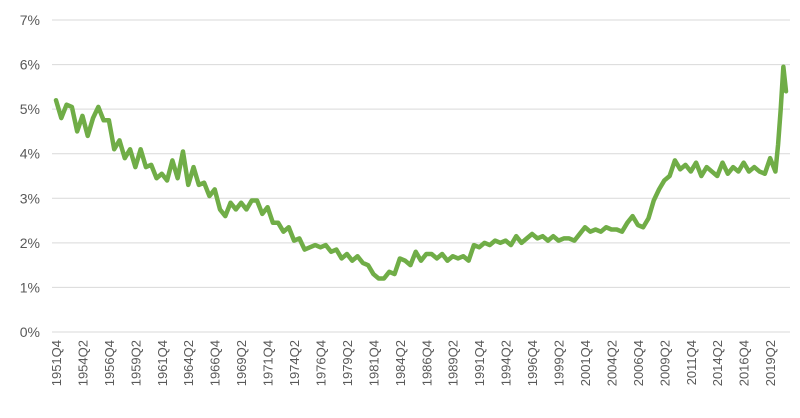 This screenshot has width=800, height=418. What do you see at coordinates (30, 109) in the screenshot?
I see `y-tick-label: 5%` at bounding box center [30, 109].